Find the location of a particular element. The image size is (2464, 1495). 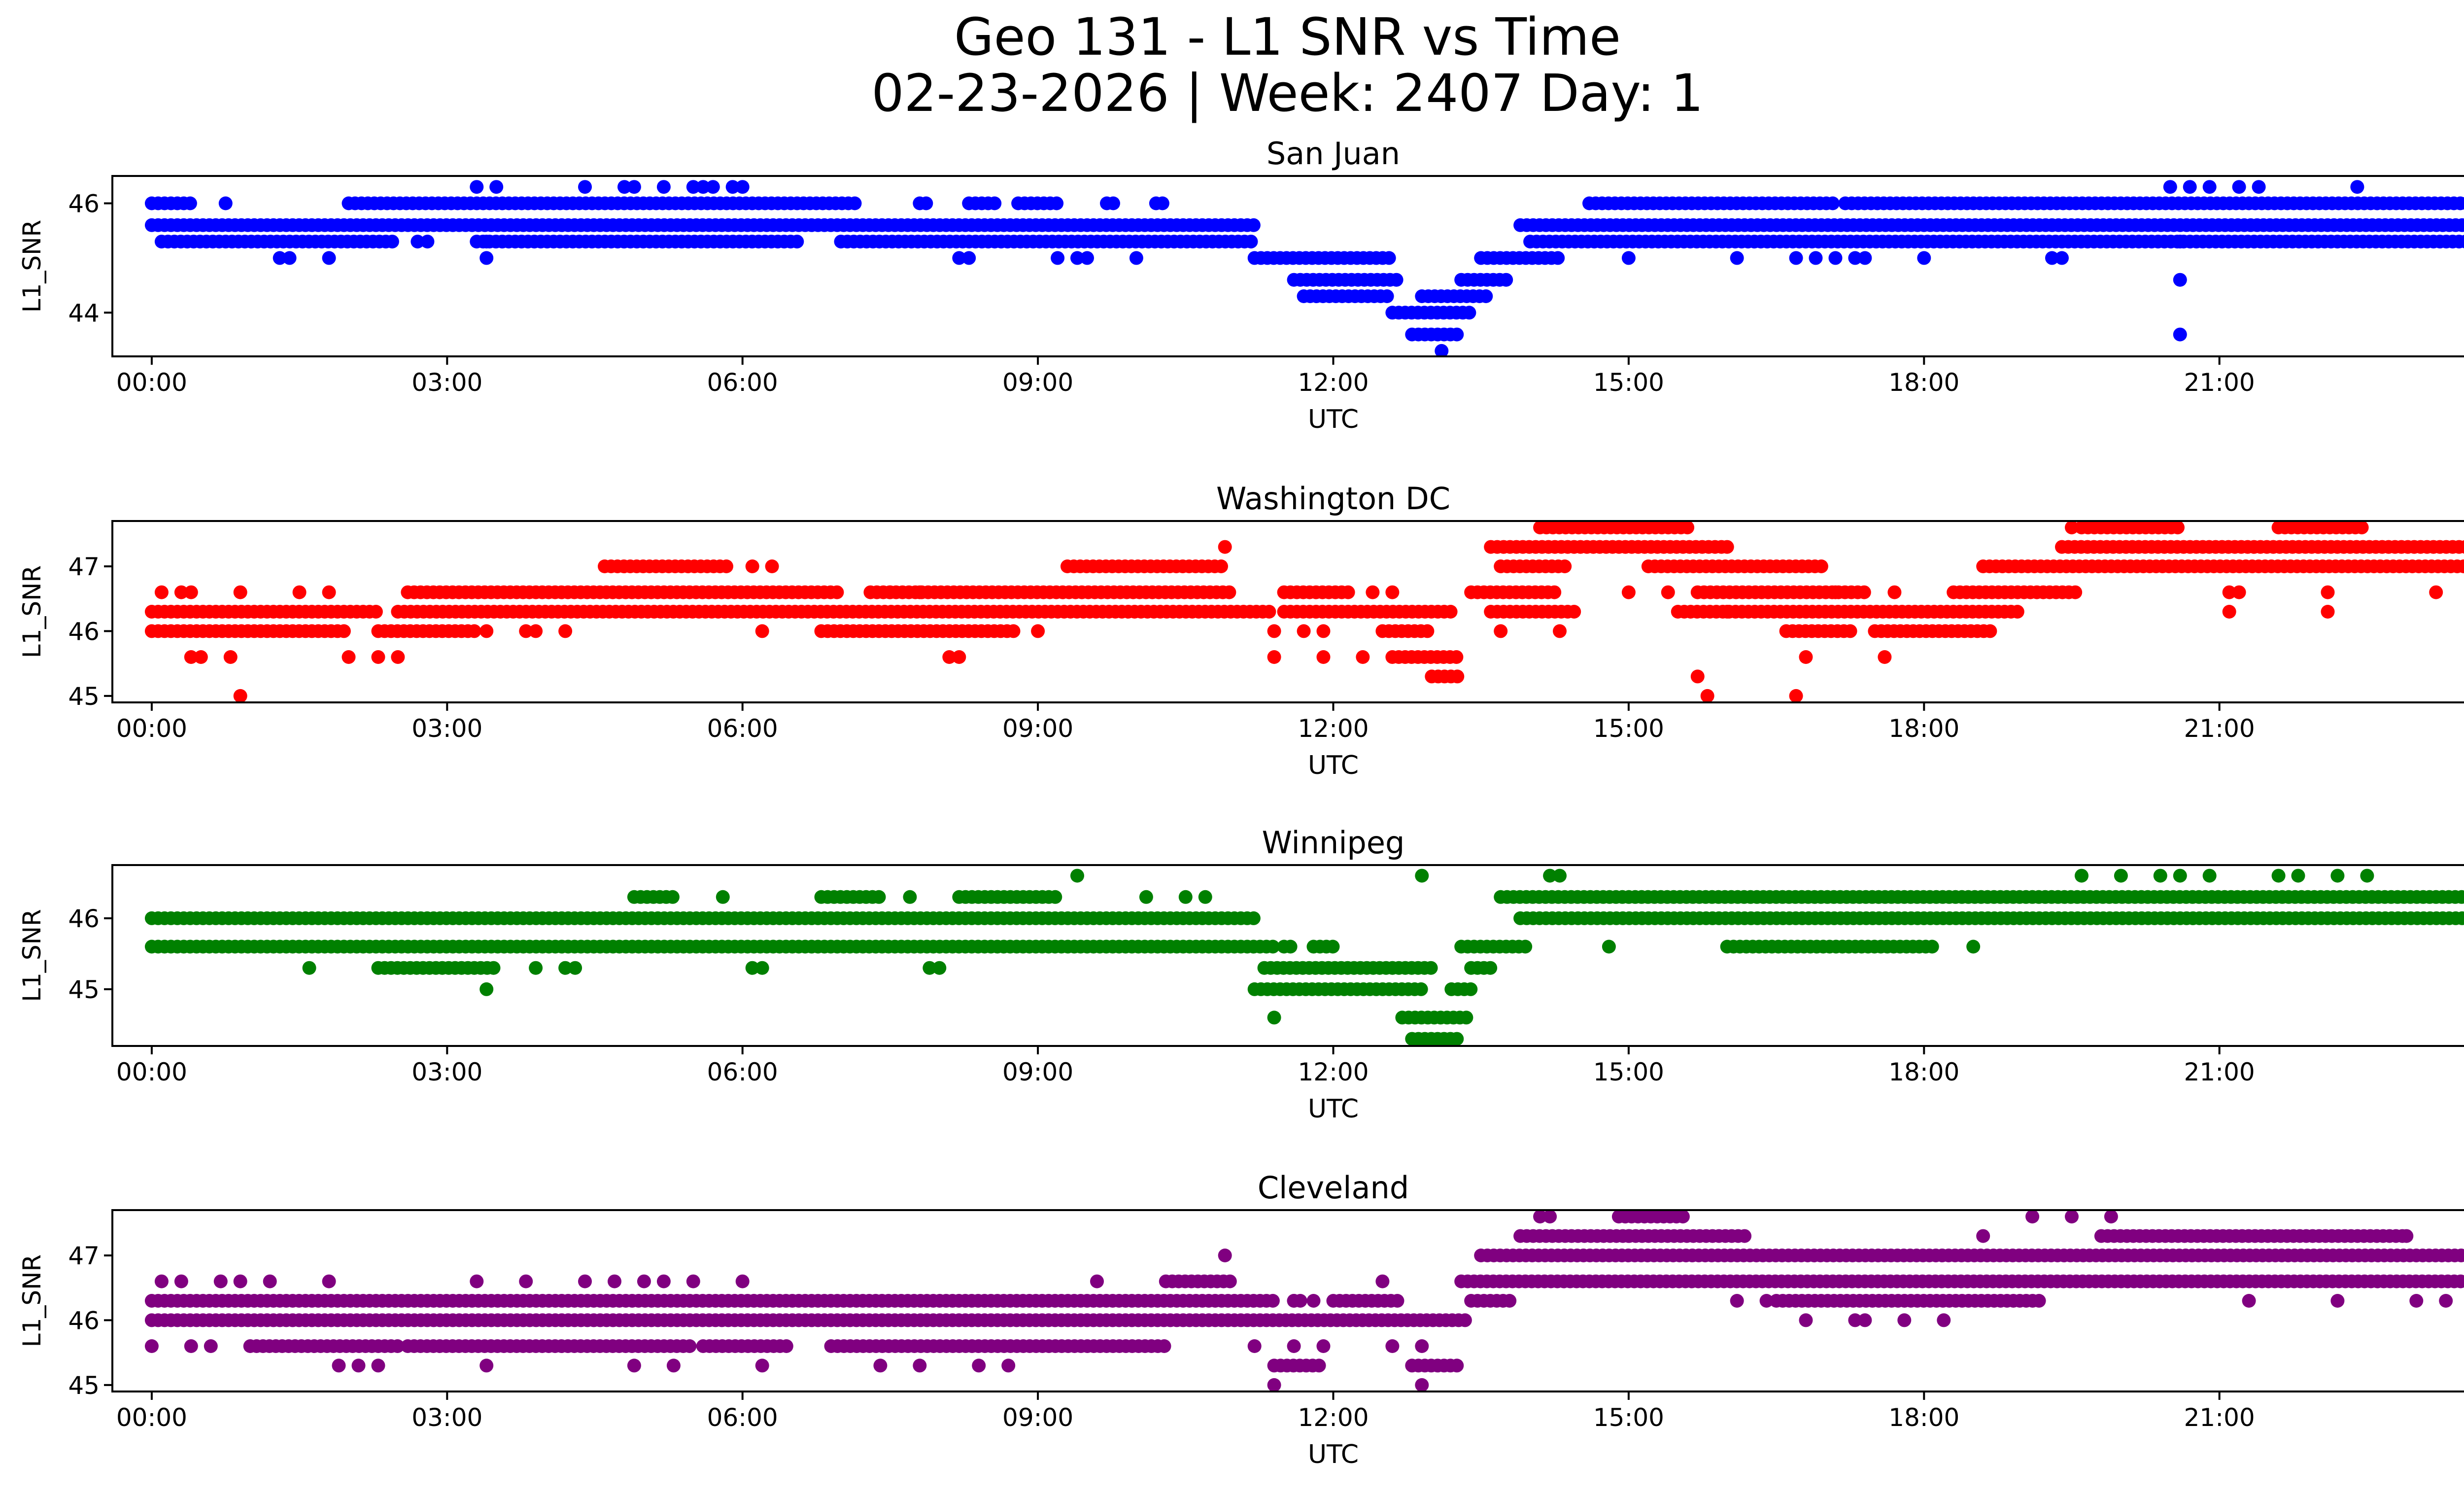

y-tick-label: 45 is located at coordinates (84, 1385).